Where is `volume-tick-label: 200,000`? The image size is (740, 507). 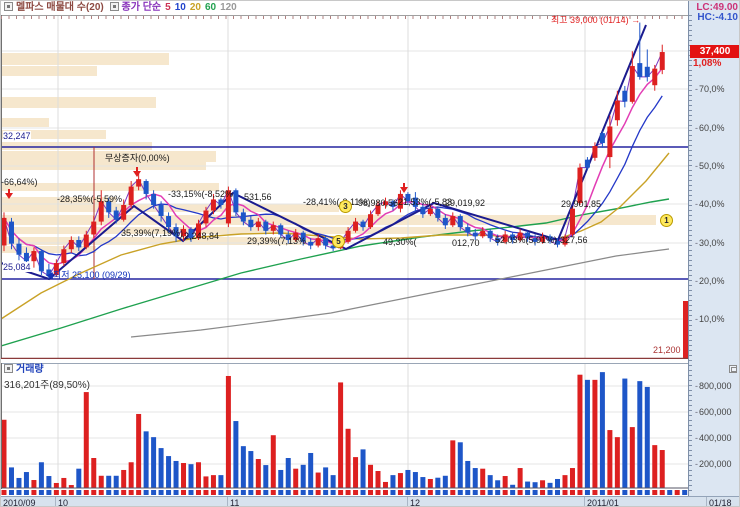 volume-tick-label: 200,000 is located at coordinates (713, 464).